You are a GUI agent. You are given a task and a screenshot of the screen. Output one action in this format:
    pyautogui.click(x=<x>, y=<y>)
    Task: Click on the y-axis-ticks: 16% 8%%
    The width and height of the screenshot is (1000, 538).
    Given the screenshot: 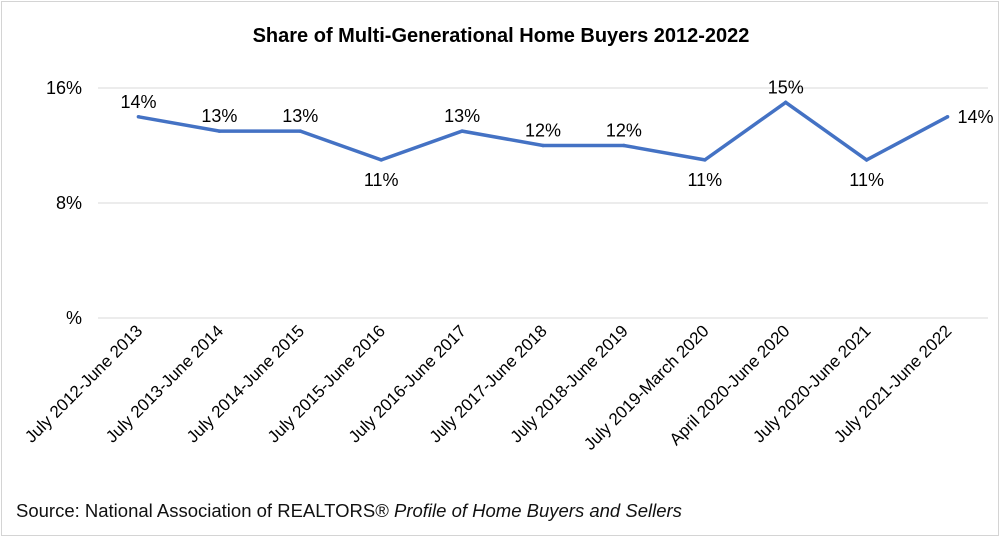 What is the action you would take?
    pyautogui.click(x=64, y=203)
    